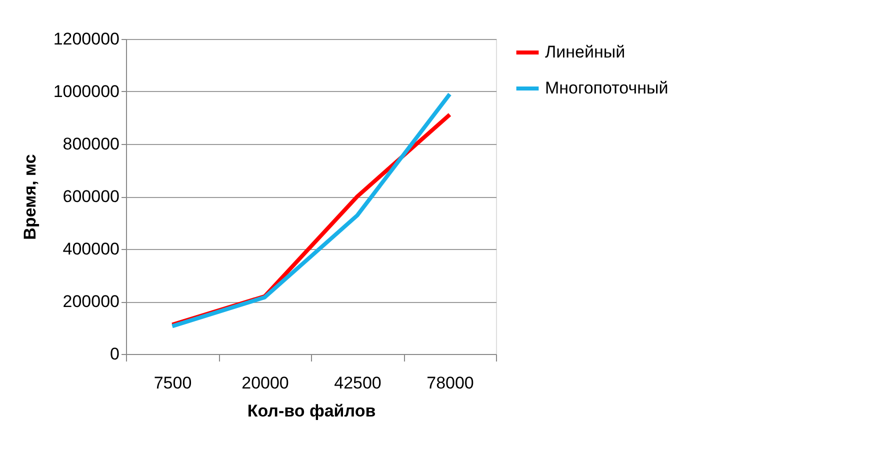  I want to click on y-tick-label: 0, so click(115, 354).